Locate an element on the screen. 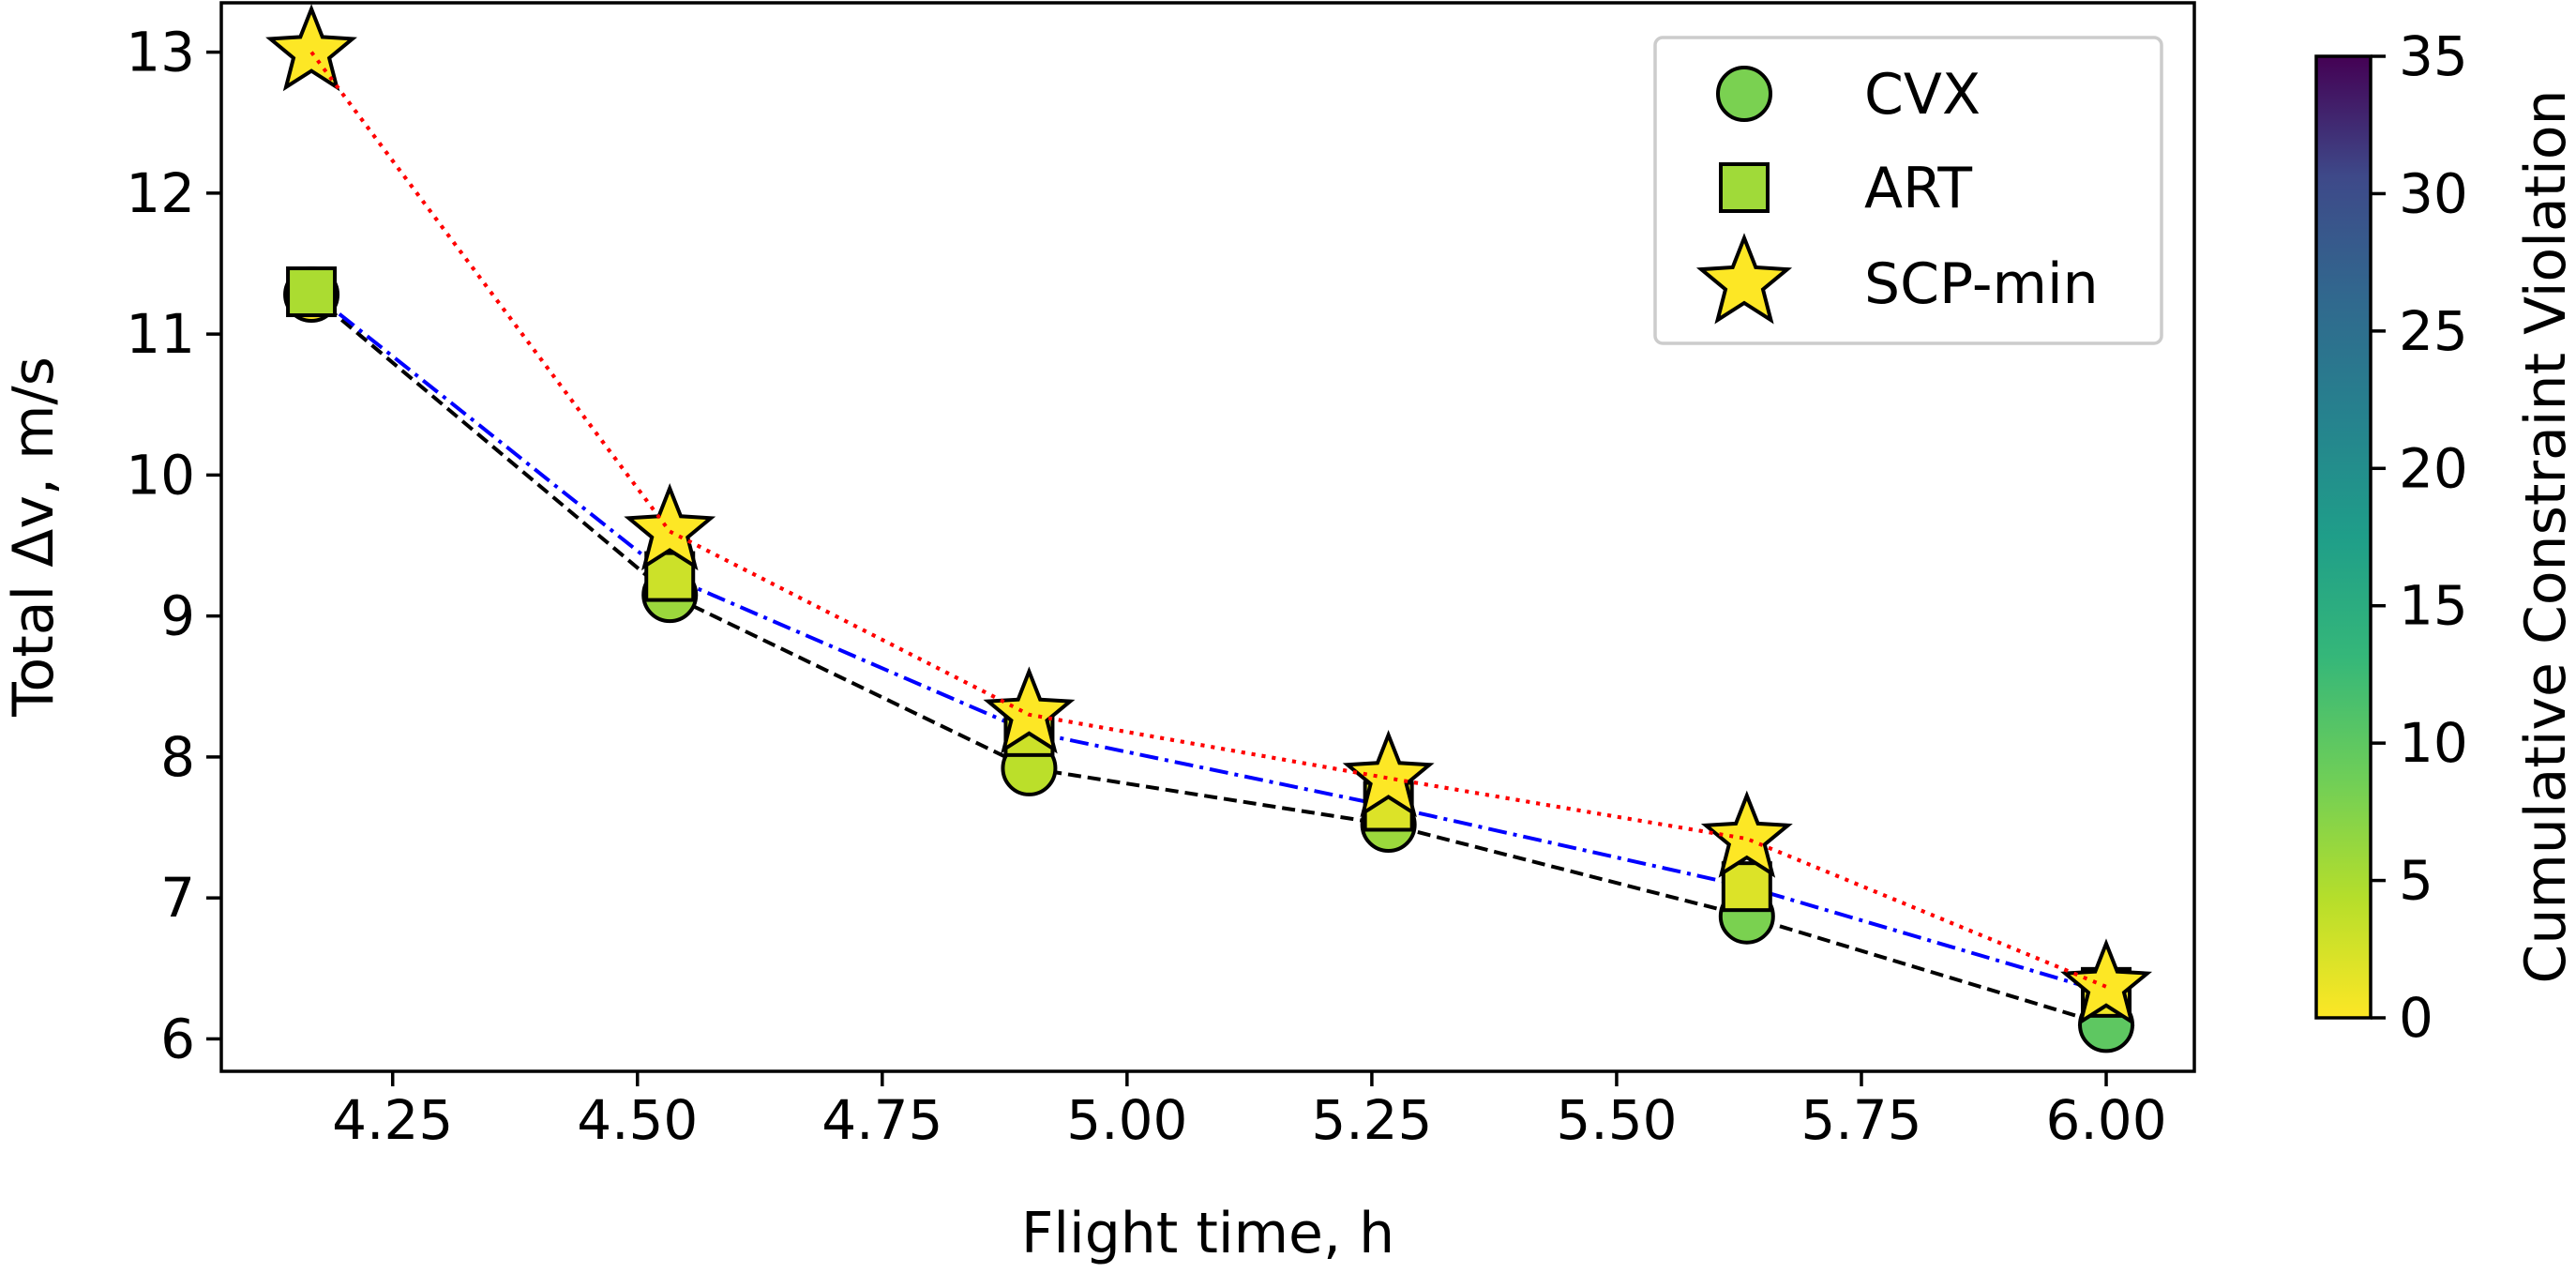  x-axis: 4.25 4.50 4.75 5.00 5.25 5.50 5.75 6.00 is located at coordinates (1249, 1111).